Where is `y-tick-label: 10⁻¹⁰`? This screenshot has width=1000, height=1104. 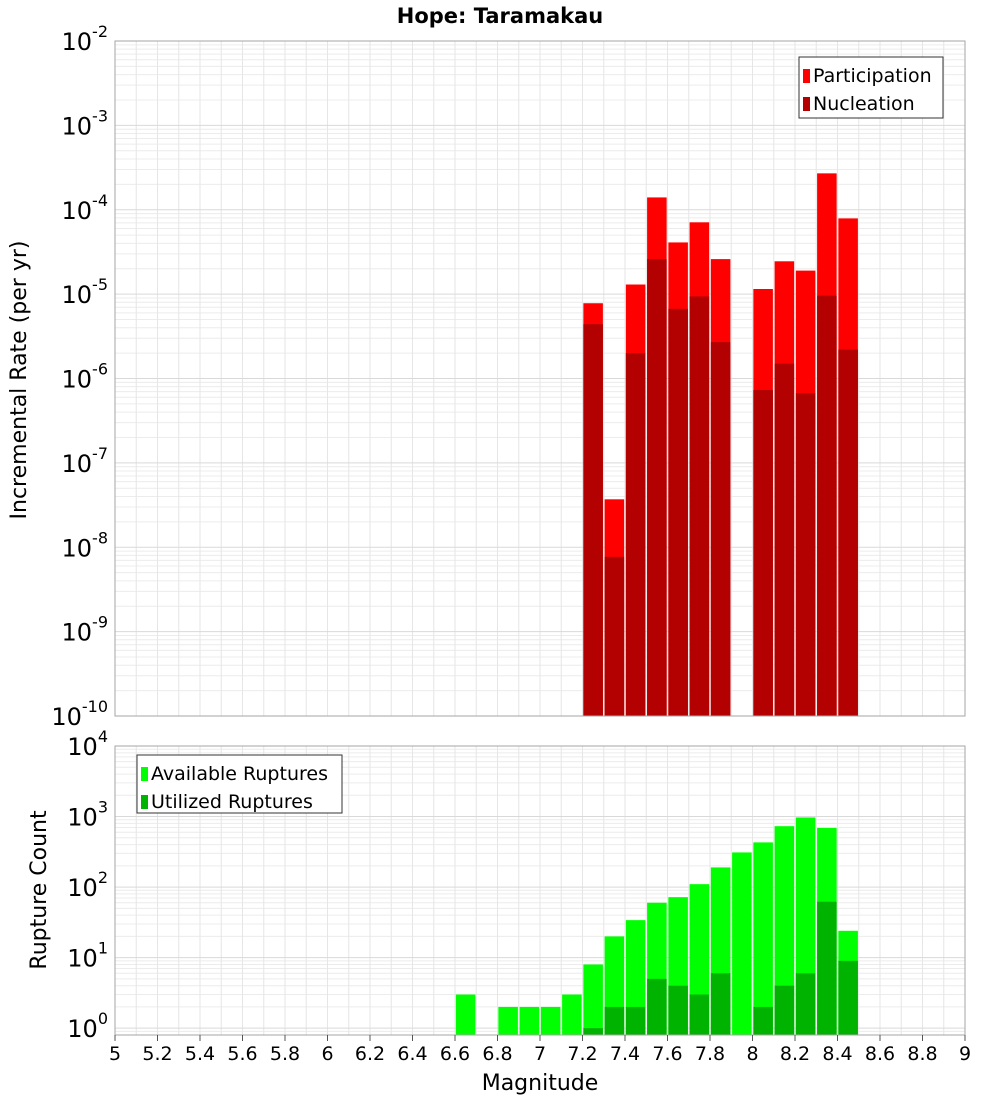 y-tick-label: 10⁻¹⁰ is located at coordinates (79, 714).